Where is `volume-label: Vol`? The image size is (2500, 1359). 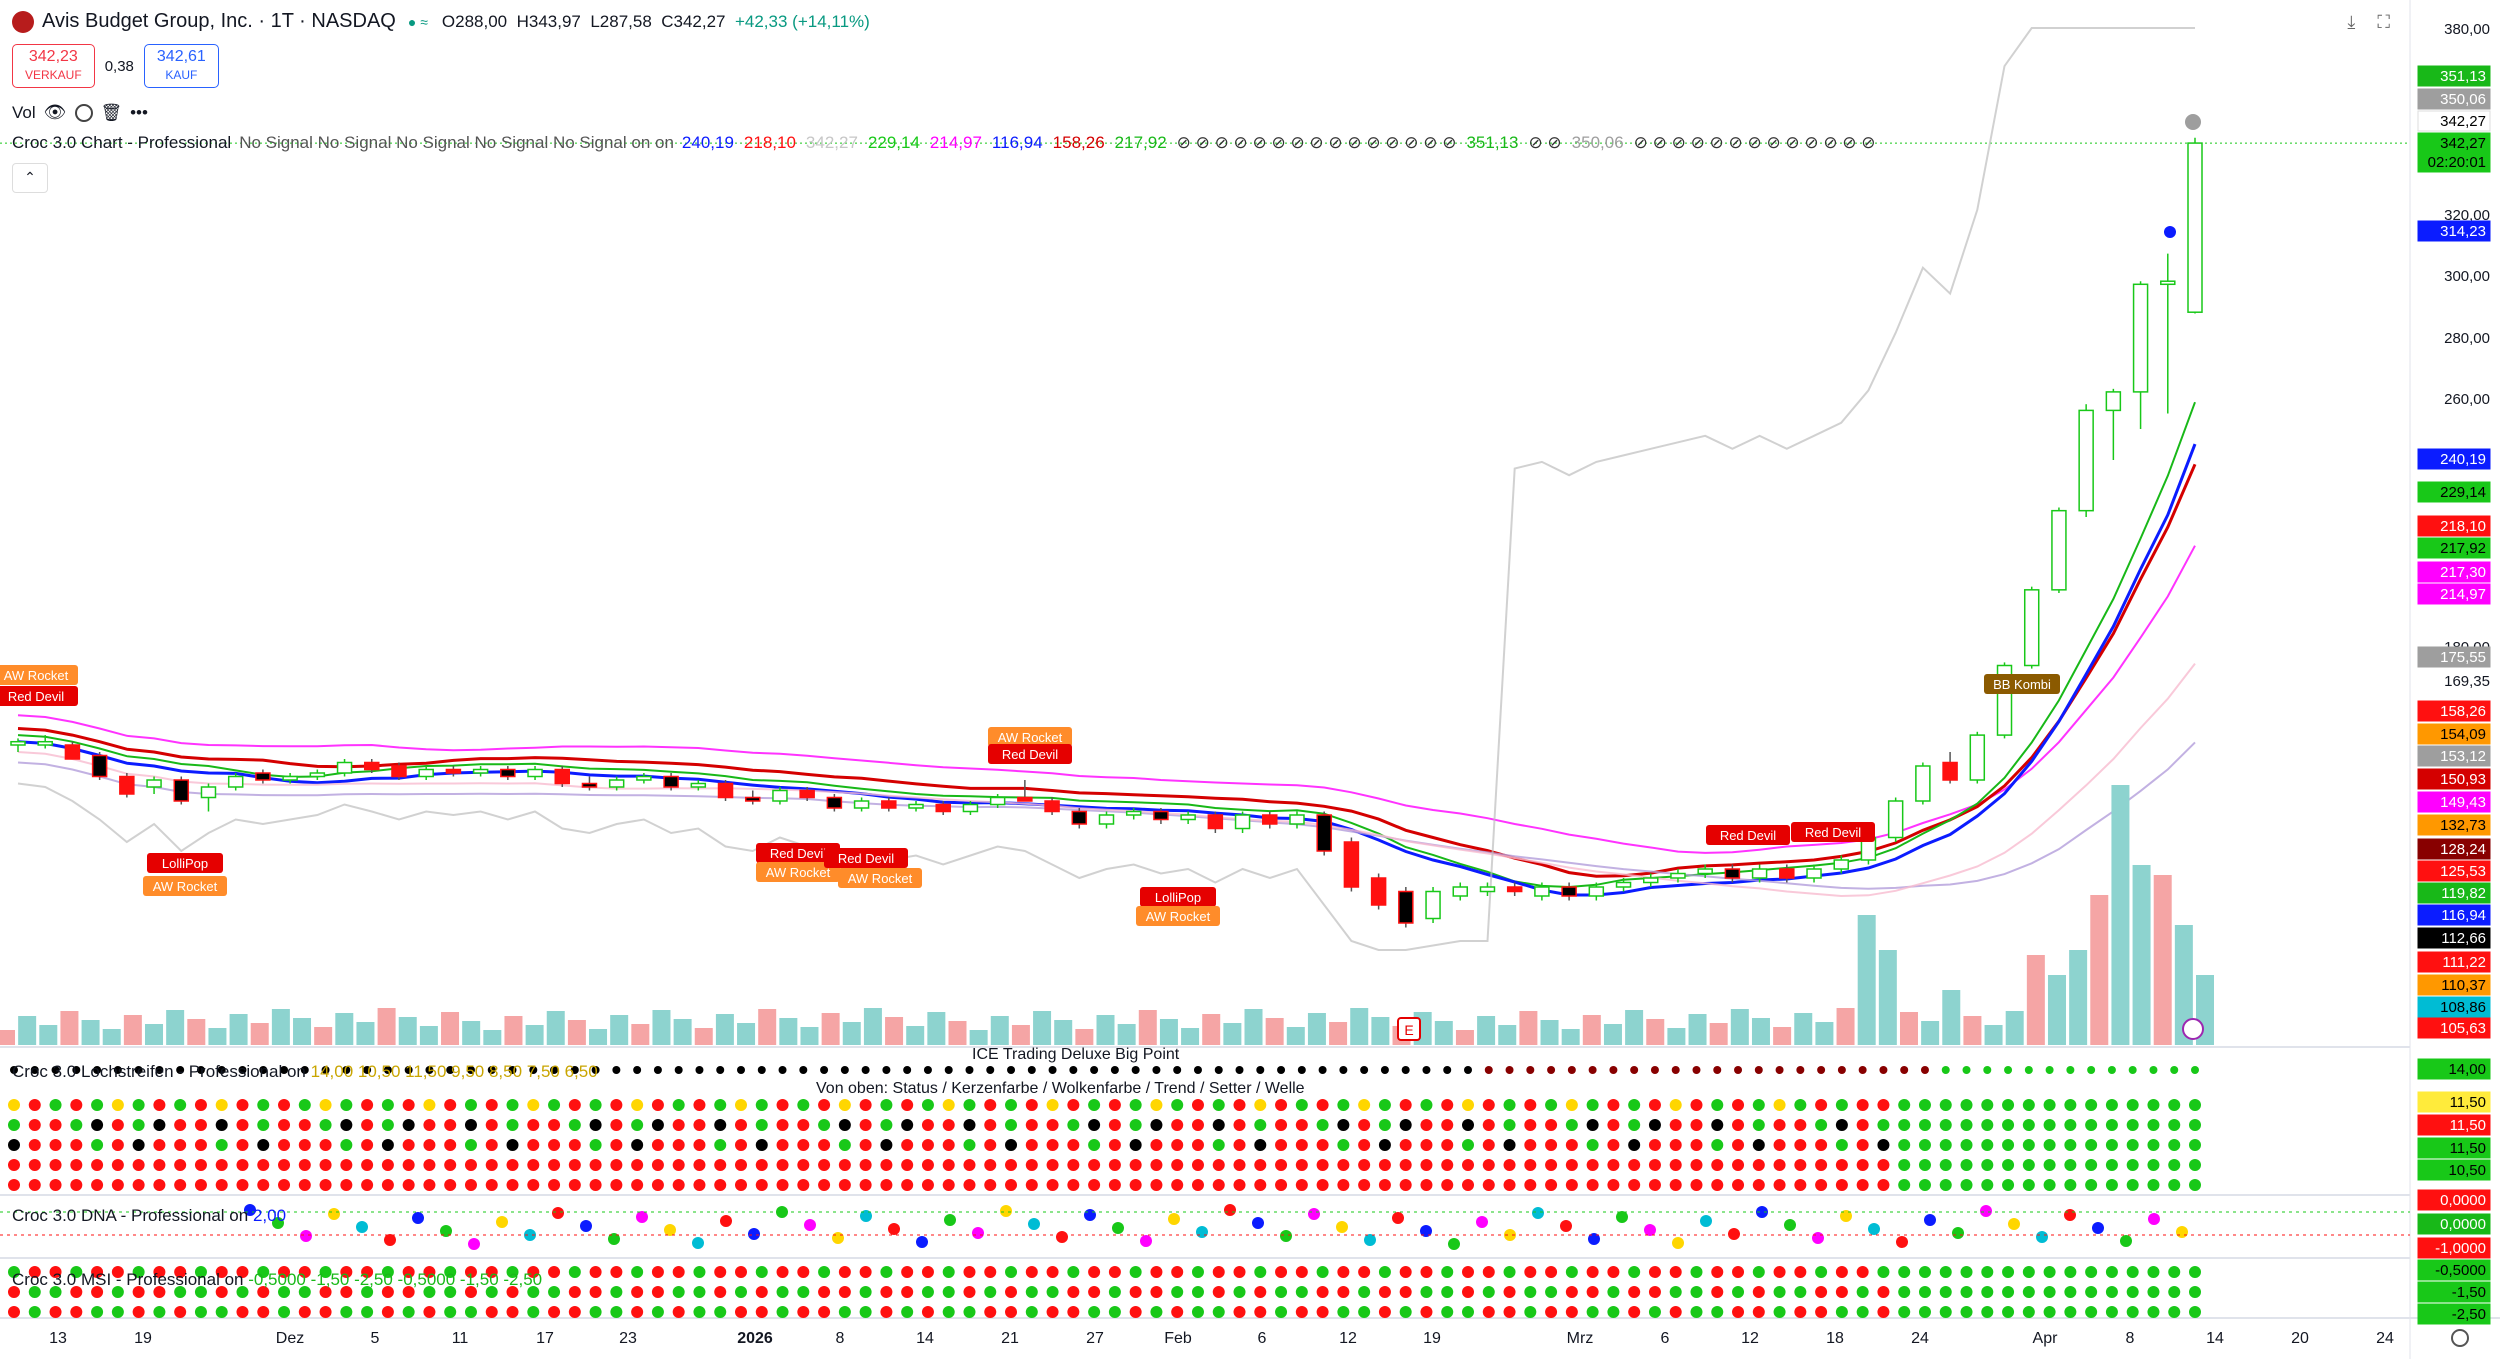 volume-label: Vol is located at coordinates (24, 112).